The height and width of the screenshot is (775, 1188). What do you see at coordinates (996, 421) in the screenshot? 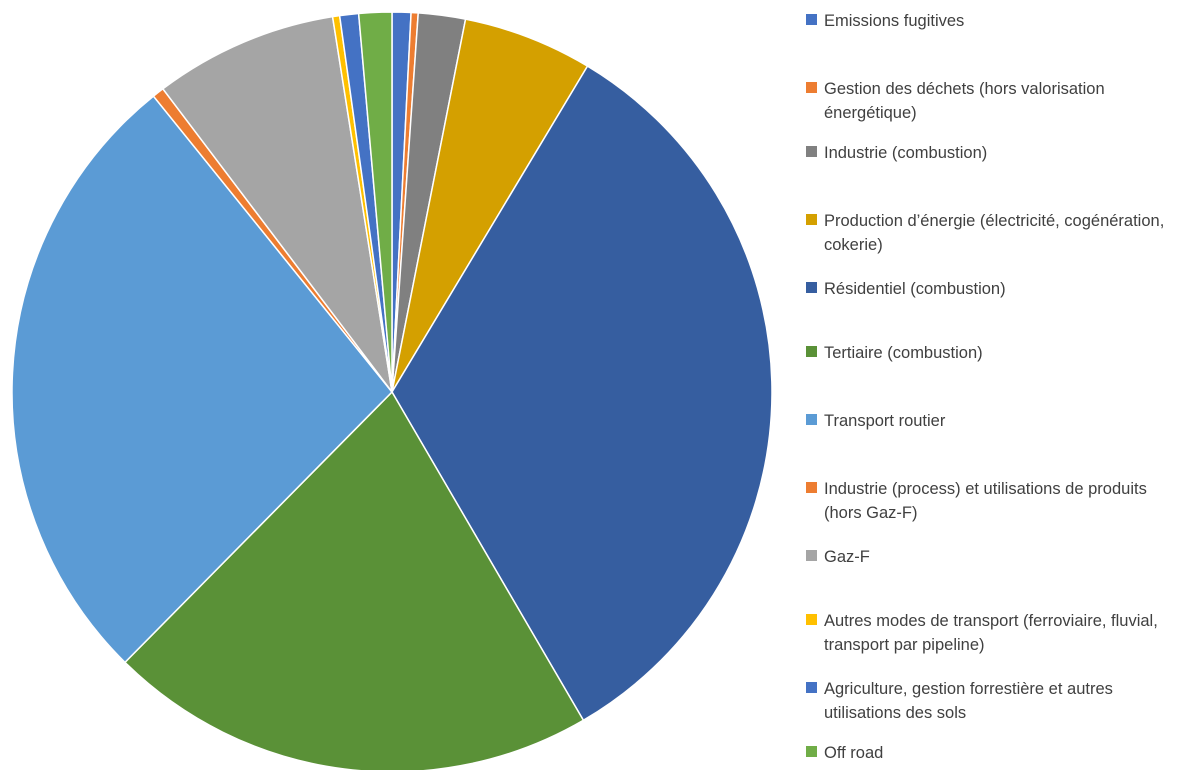
I see `legend-item: Transport routier` at bounding box center [996, 421].